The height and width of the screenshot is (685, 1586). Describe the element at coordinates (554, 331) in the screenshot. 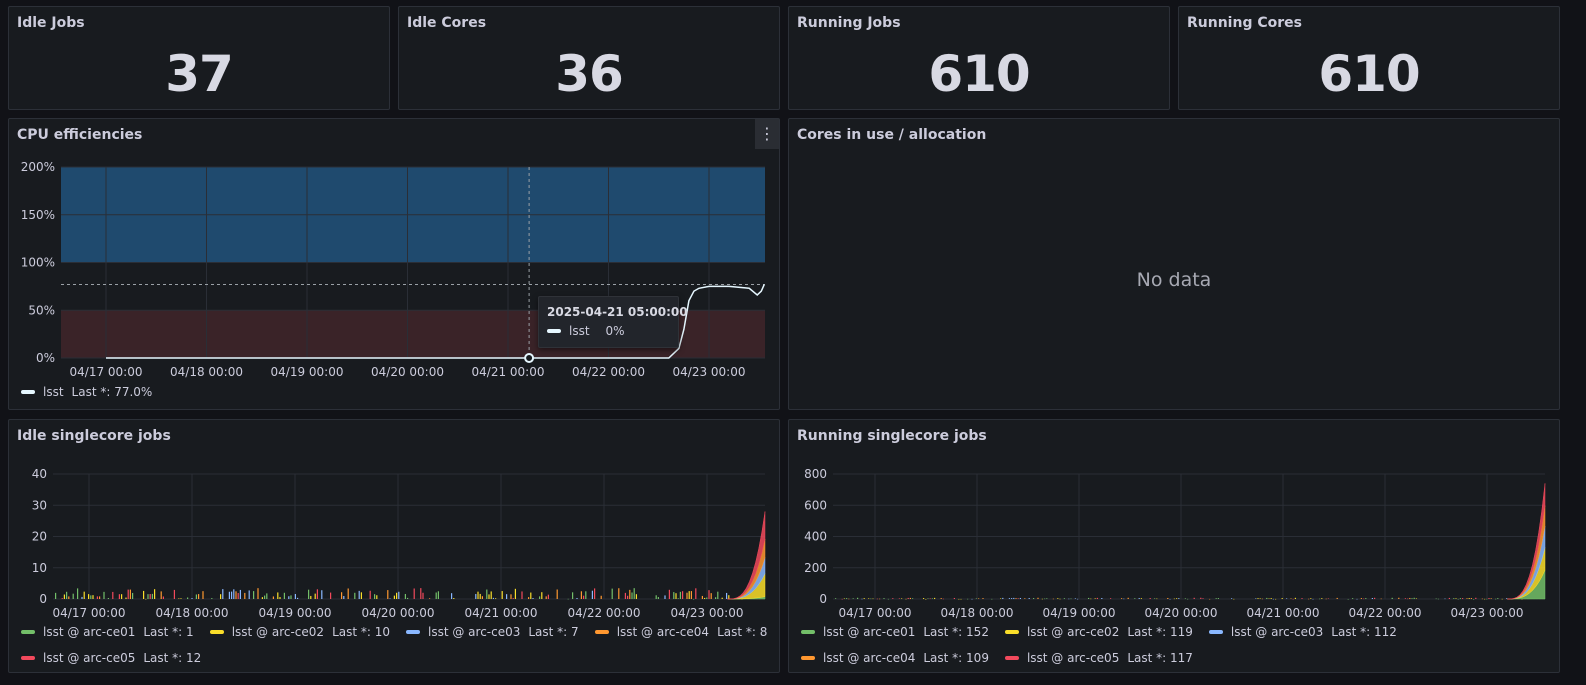

I see `series-swatch` at that location.